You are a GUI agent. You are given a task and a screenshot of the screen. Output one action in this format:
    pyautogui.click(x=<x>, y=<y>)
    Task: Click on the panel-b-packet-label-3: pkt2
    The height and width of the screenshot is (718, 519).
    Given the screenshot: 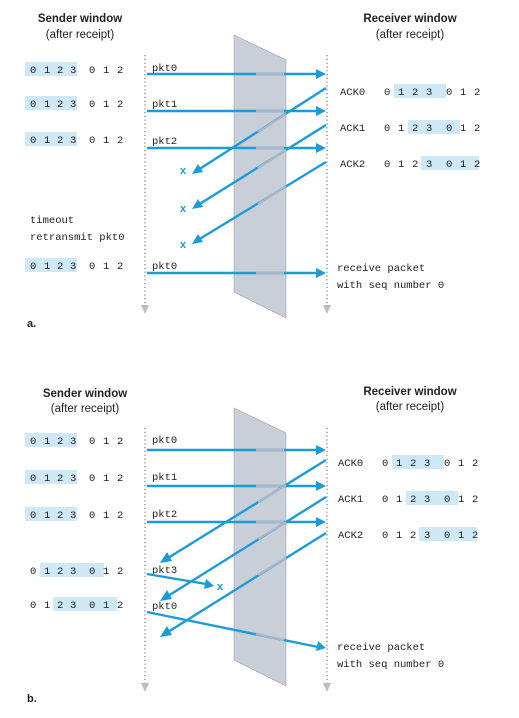 What is the action you would take?
    pyautogui.click(x=164, y=515)
    